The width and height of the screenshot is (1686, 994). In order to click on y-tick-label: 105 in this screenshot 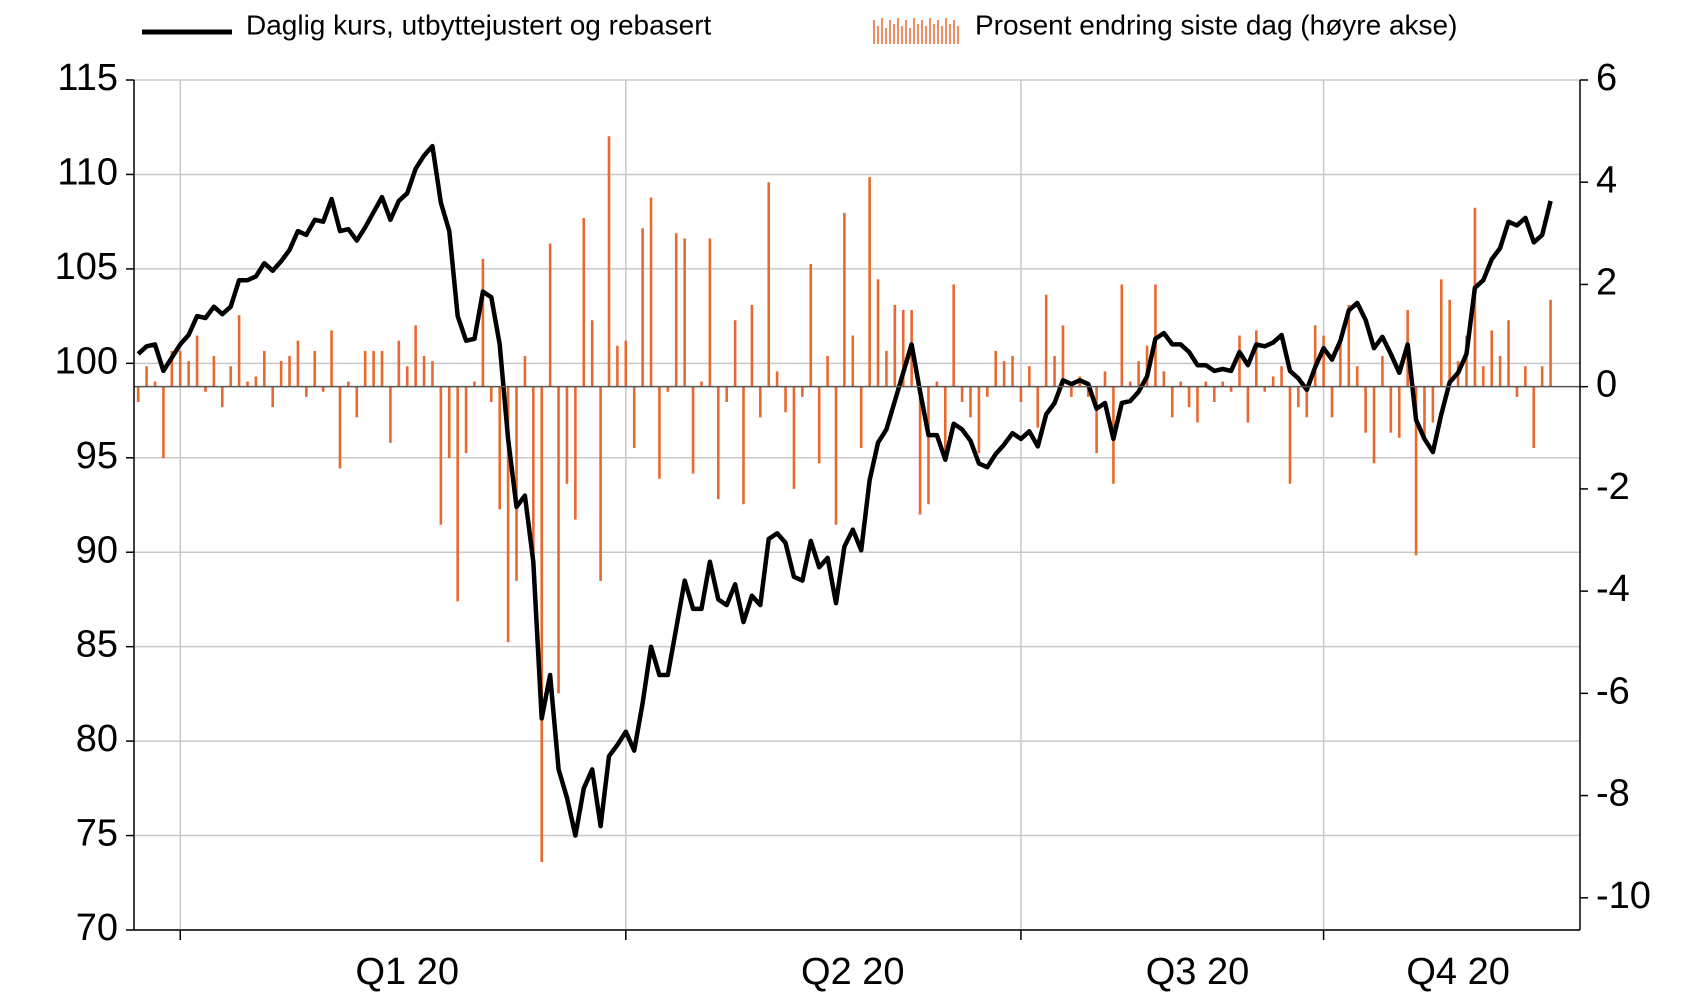, I will do `click(86, 267)`.